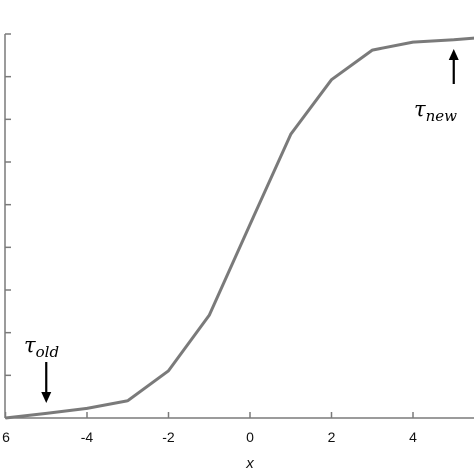 Image resolution: width=474 pixels, height=474 pixels. Describe the element at coordinates (413, 437) in the screenshot. I see `x-tick-label: 4` at that location.